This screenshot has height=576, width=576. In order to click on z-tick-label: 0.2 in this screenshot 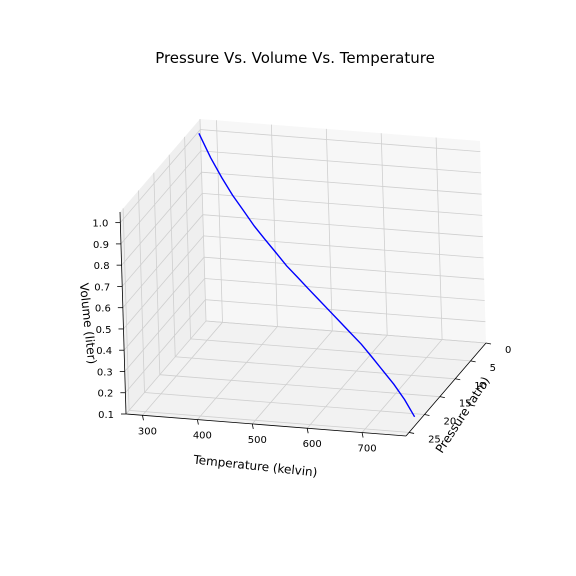, I will do `click(105, 394)`.